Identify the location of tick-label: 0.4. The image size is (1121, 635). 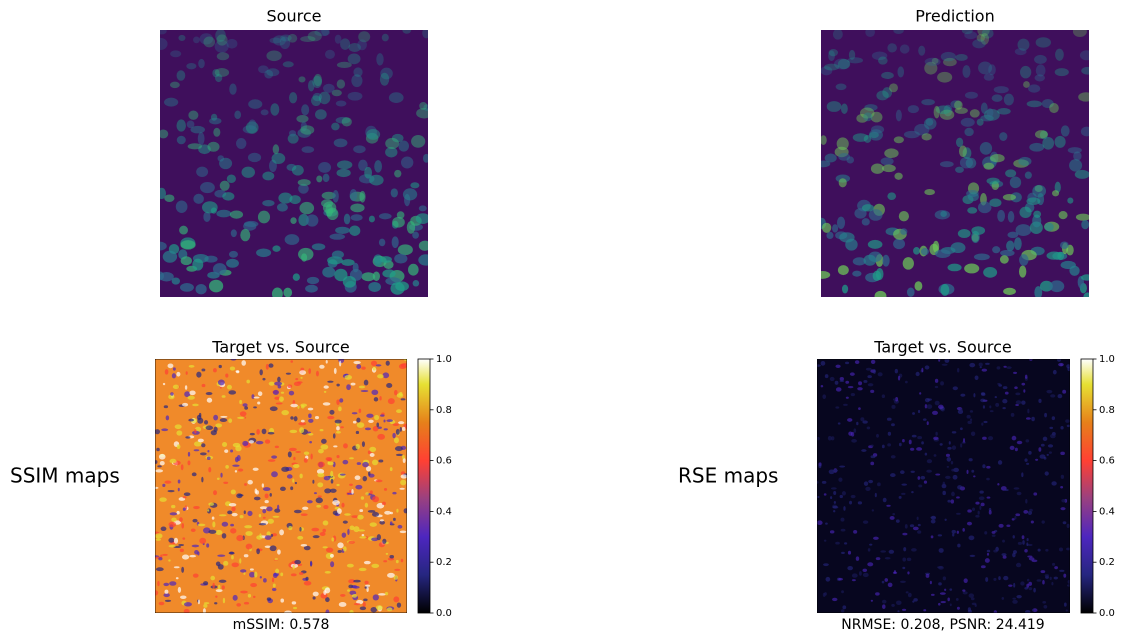
(444, 511).